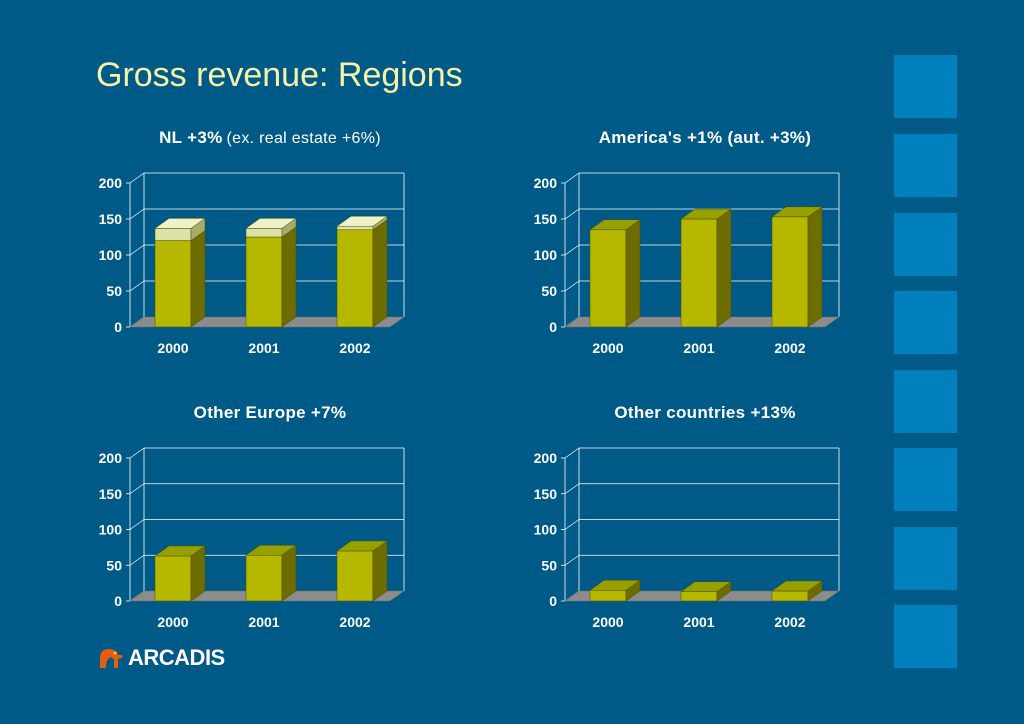 This screenshot has width=1024, height=724. I want to click on chart-title-nl: NL +3% (ex. real estate +6%), so click(270, 138).